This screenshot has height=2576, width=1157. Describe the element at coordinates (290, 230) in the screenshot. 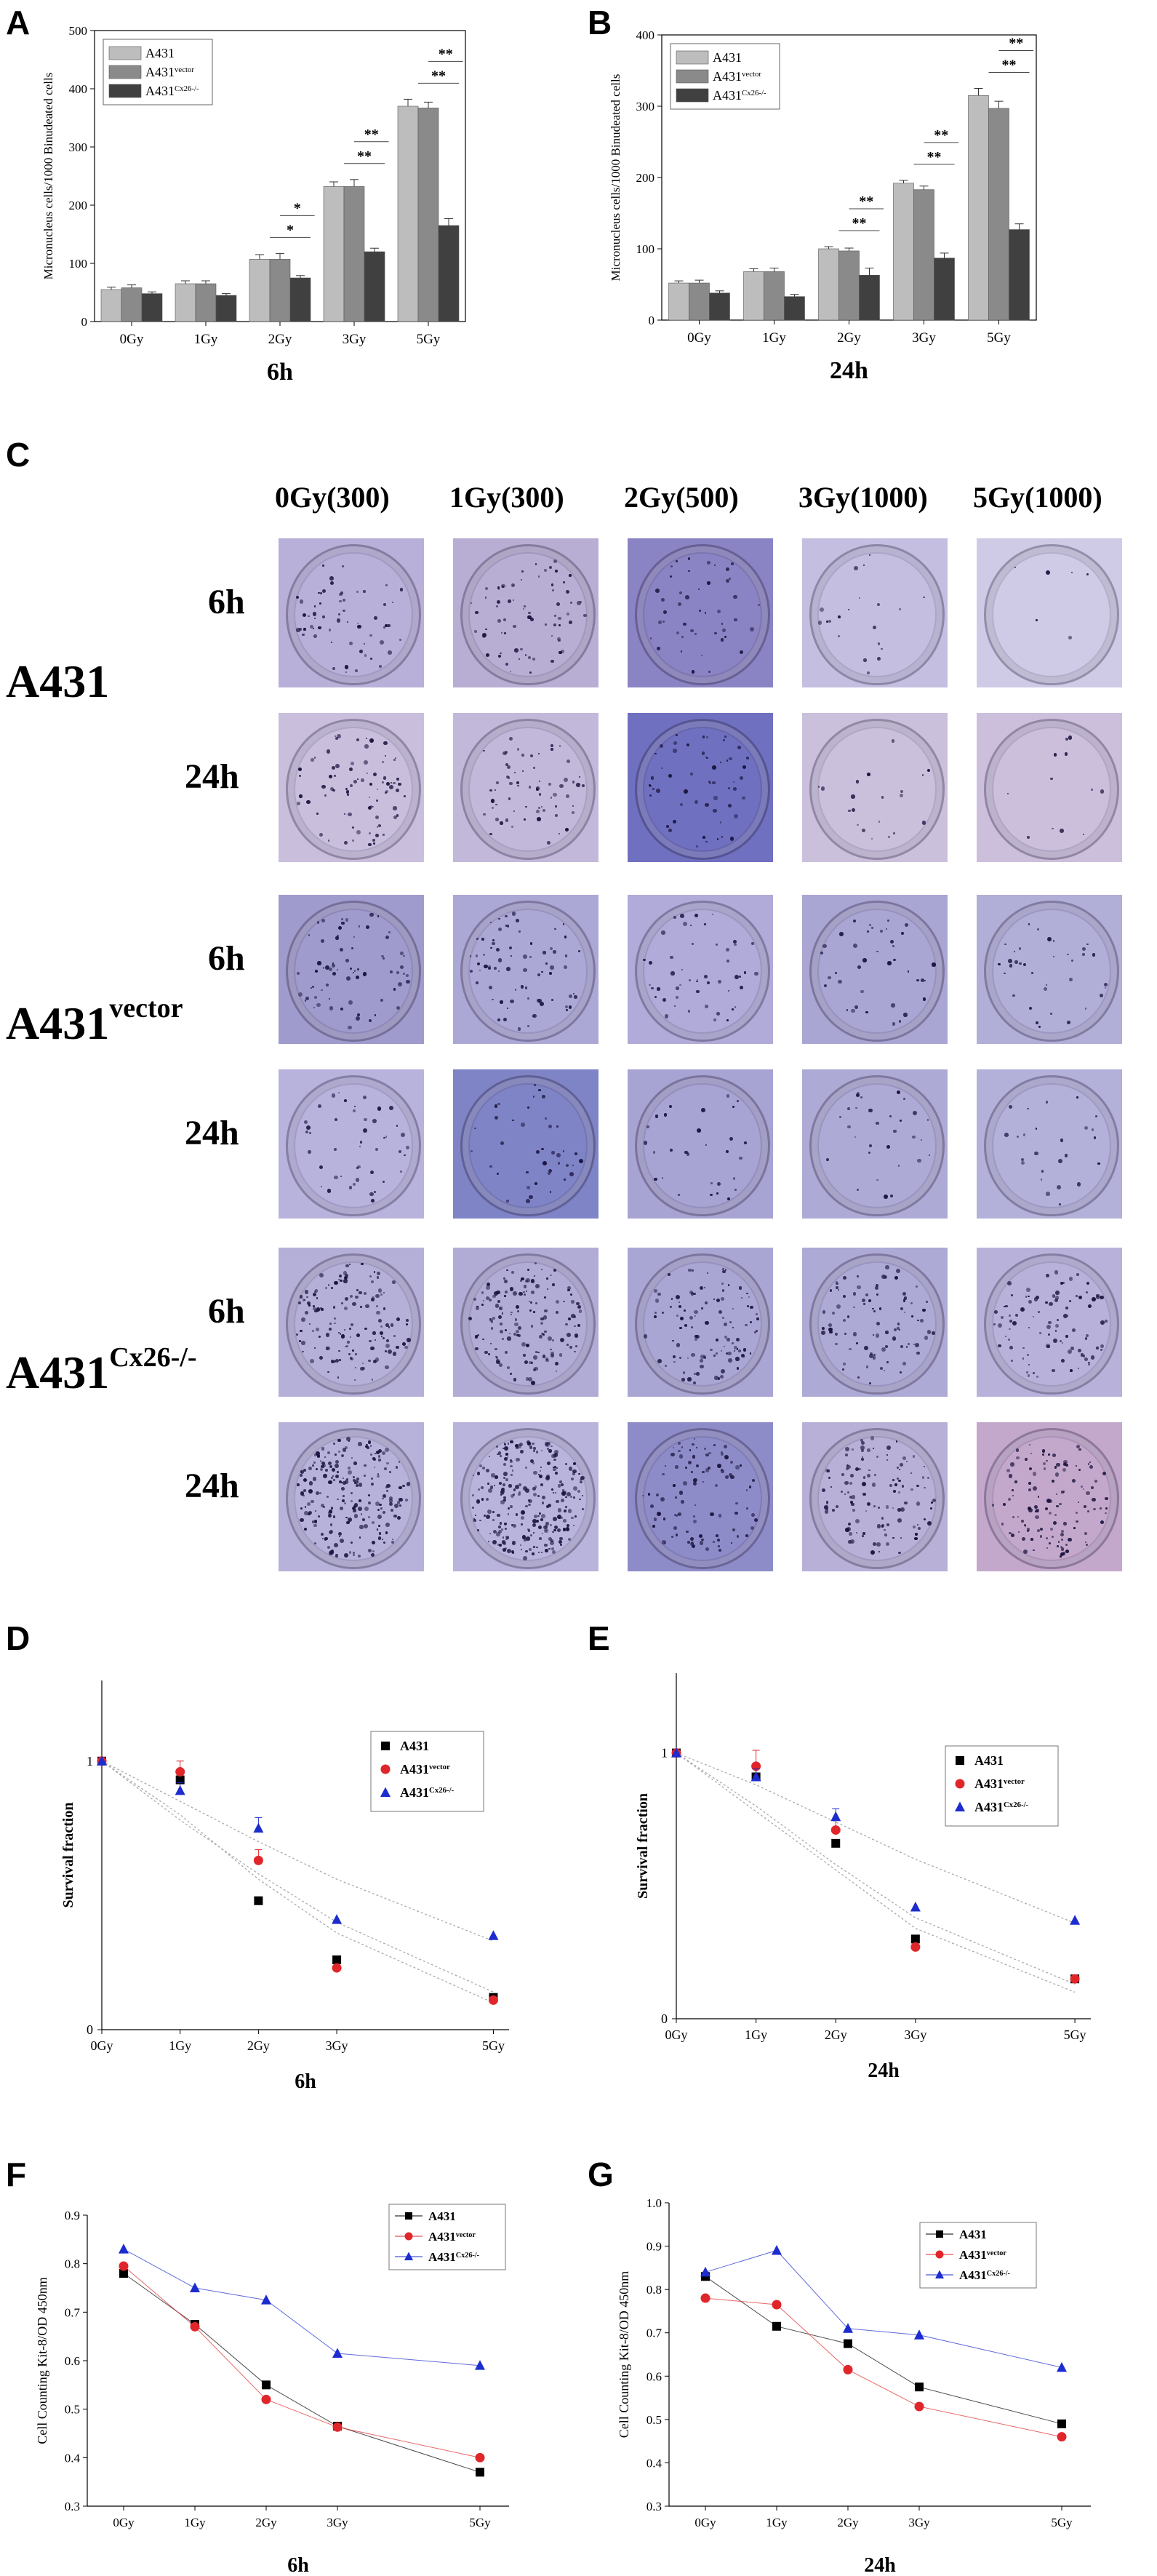

I see `significance-label: *` at that location.